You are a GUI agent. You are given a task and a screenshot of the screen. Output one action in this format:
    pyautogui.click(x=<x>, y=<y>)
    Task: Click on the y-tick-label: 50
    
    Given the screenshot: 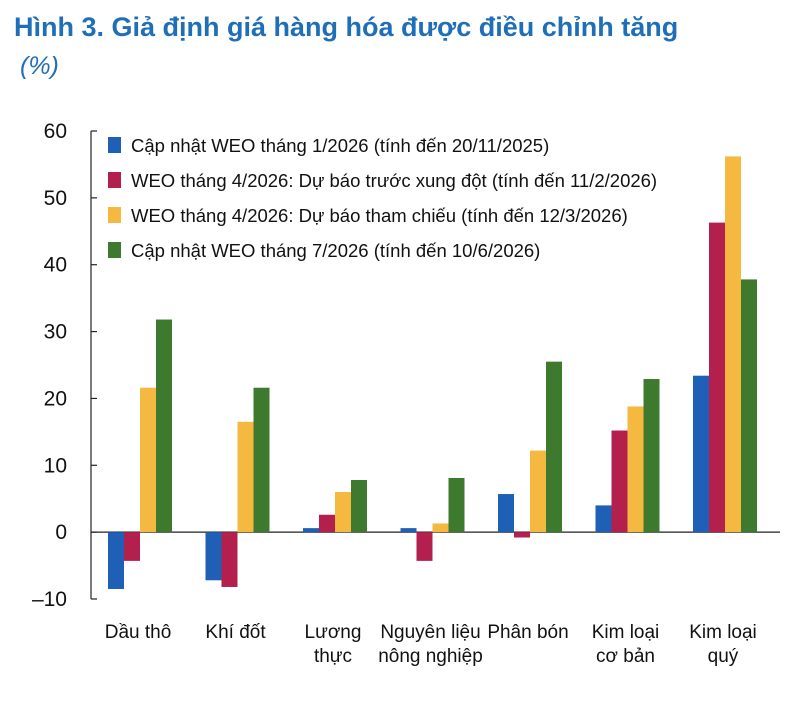 What is the action you would take?
    pyautogui.click(x=55, y=198)
    